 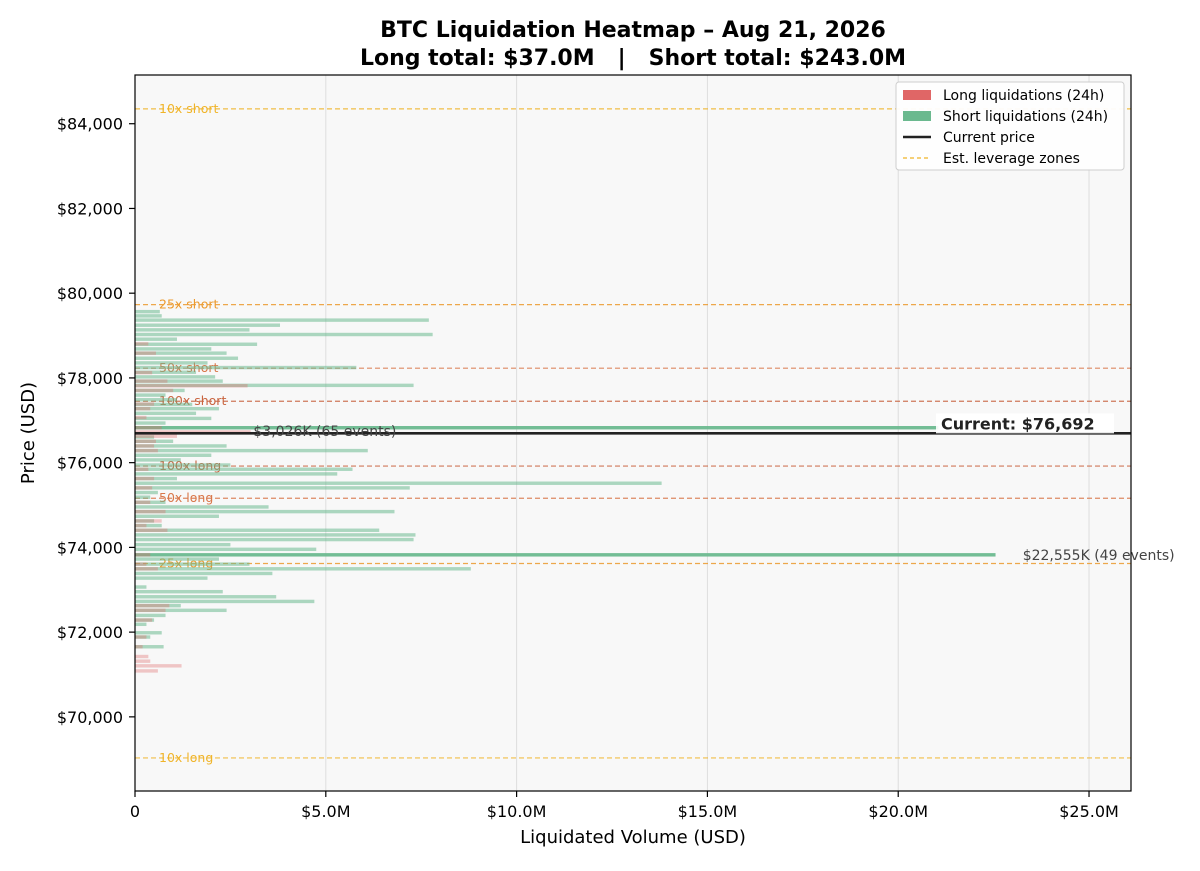 What do you see at coordinates (186, 497) in the screenshot?
I see `leverage-zone-label: 50x long` at bounding box center [186, 497].